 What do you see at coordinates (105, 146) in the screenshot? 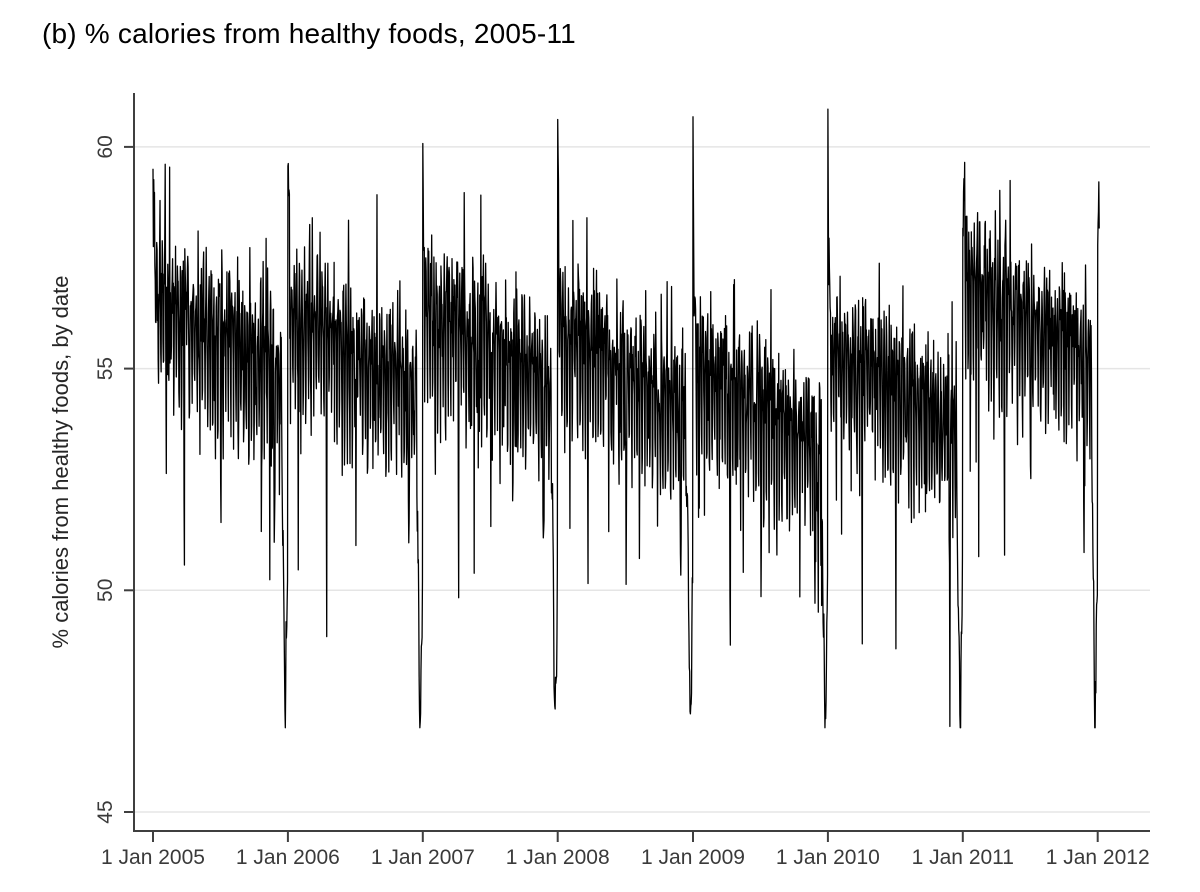
I see `y-tick-label-60: 60` at bounding box center [105, 146].